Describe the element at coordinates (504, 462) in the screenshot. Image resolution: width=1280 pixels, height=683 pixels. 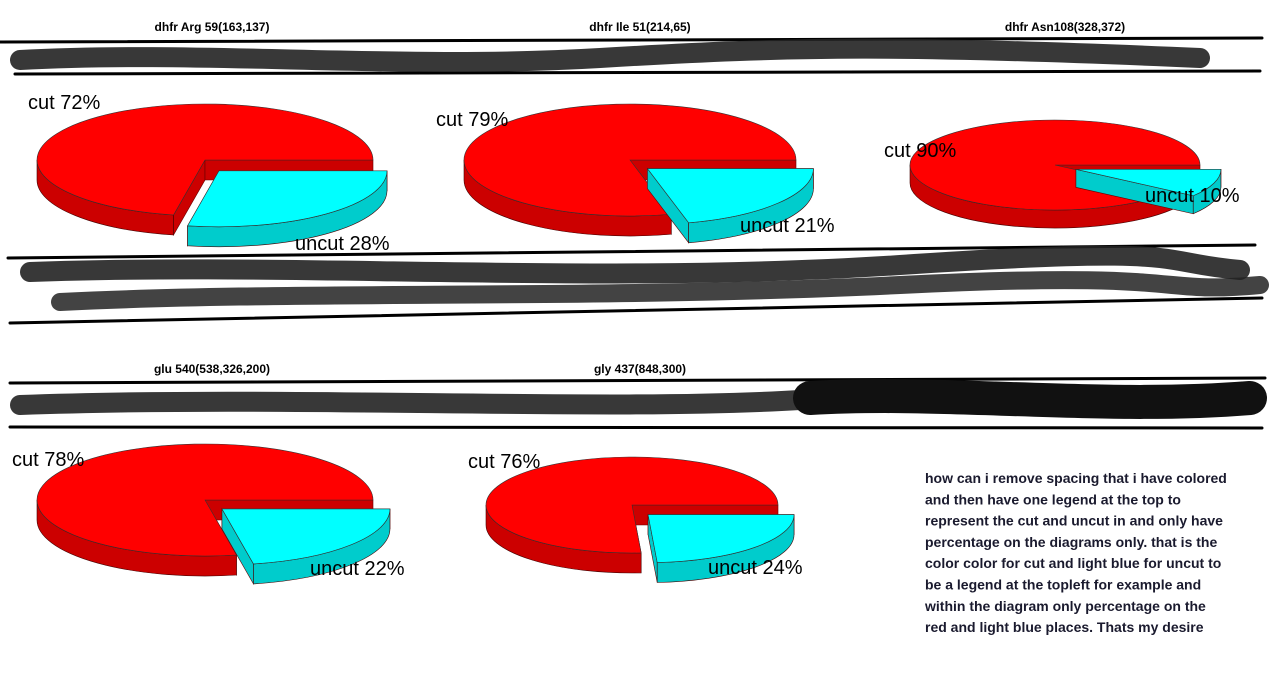
I see `data-label: cut 76%` at that location.